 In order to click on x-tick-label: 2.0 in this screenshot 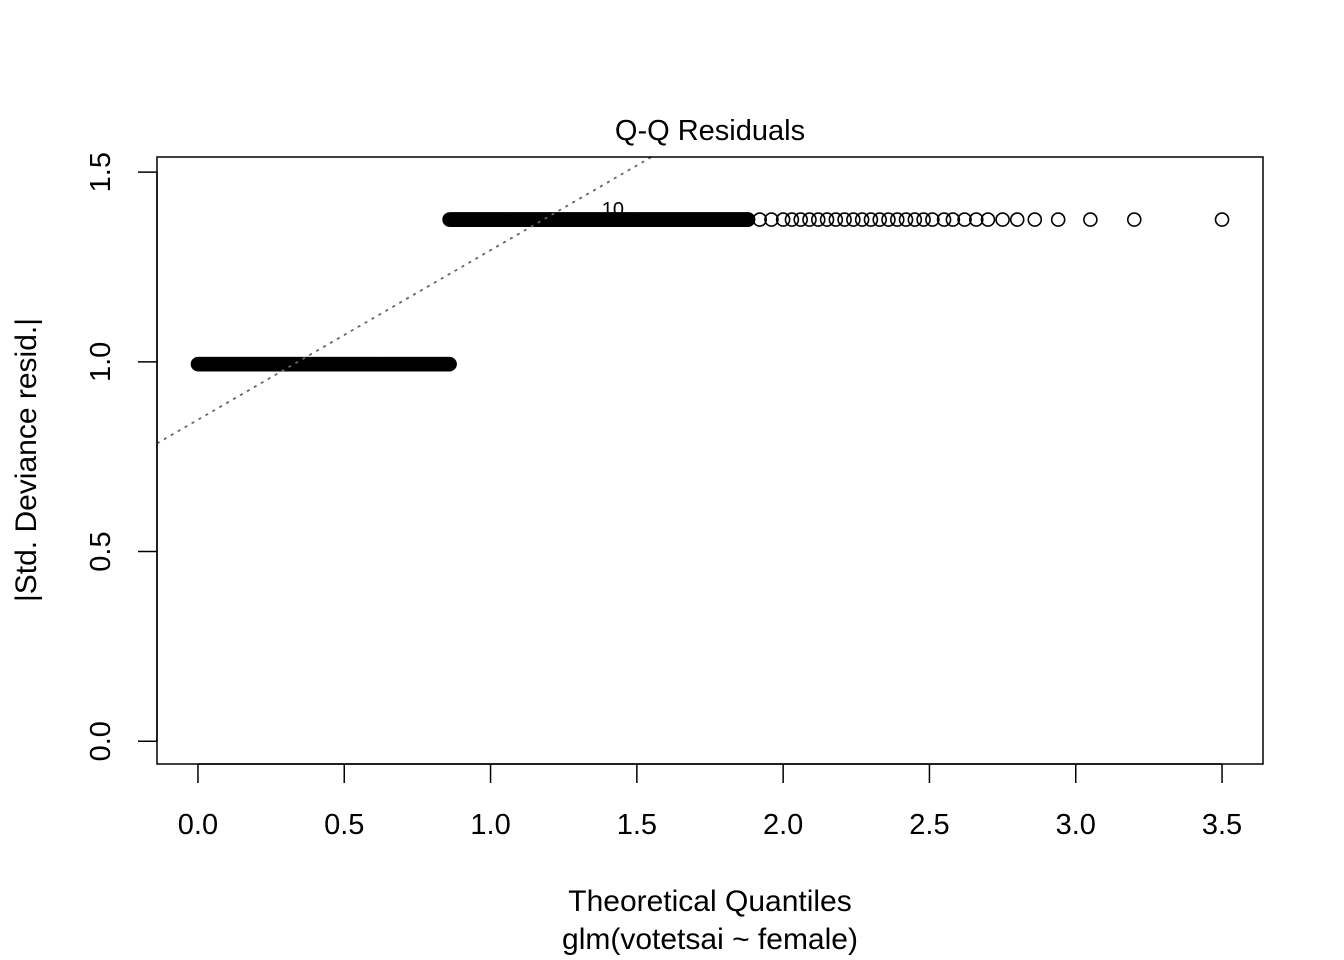, I will do `click(783, 825)`.